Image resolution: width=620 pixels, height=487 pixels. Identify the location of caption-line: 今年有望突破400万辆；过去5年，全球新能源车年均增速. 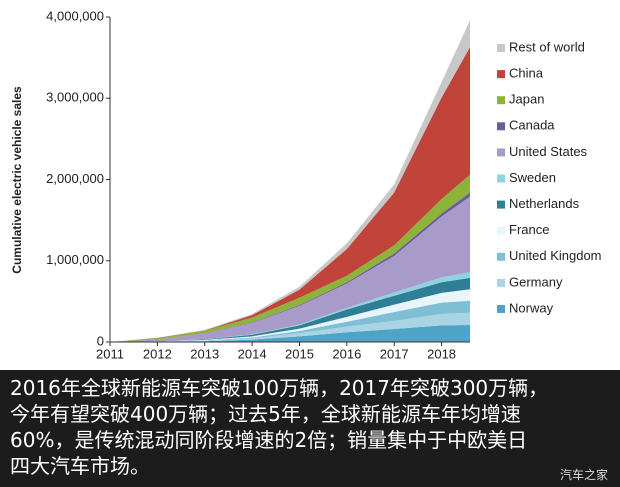
(265, 414).